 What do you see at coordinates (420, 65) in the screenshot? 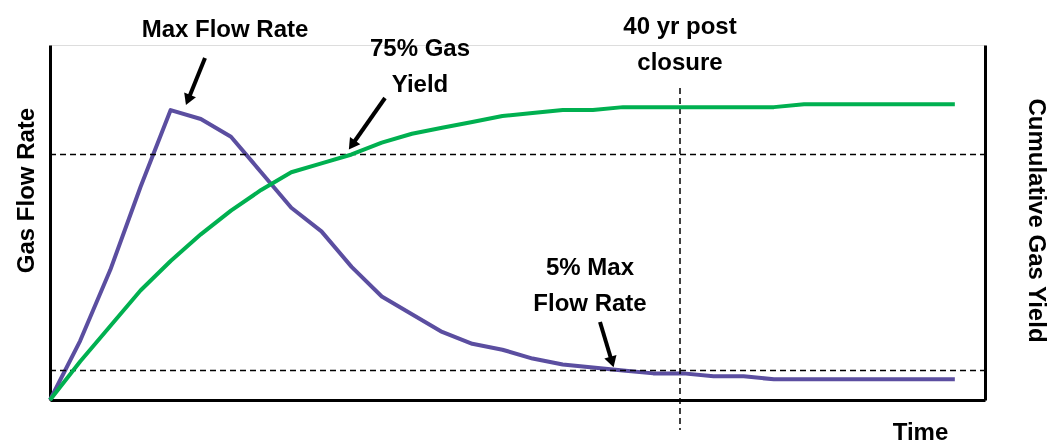
I see `text: 75% Gas Yield` at bounding box center [420, 65].